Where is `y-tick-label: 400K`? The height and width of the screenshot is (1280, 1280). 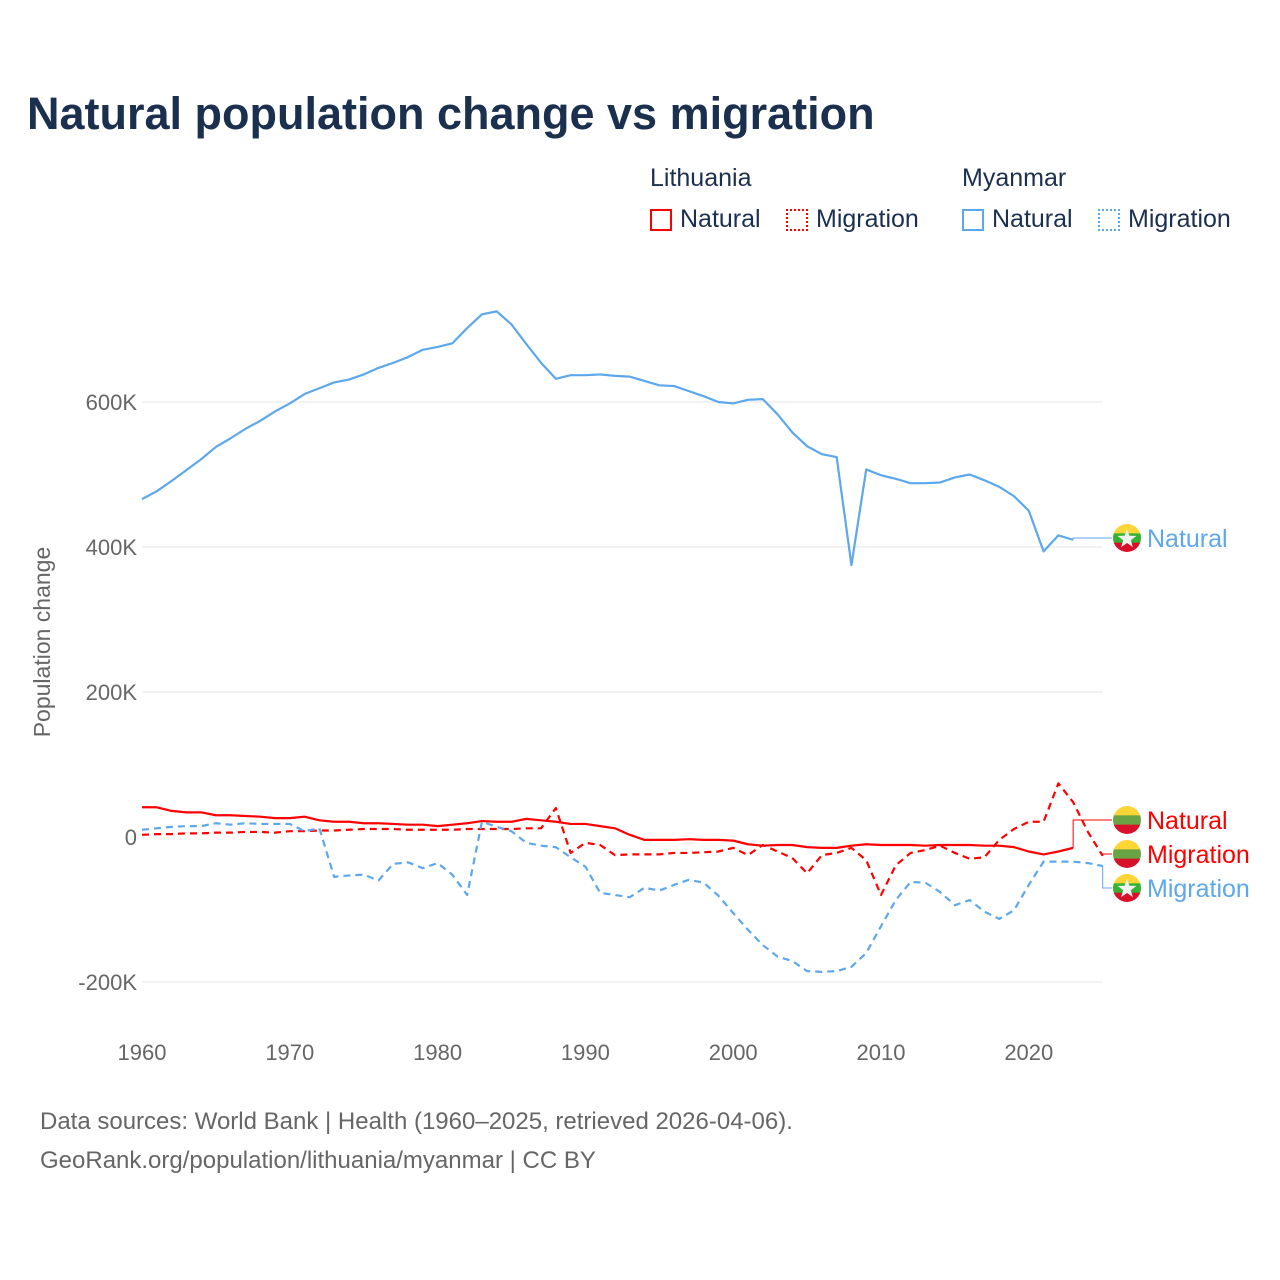 y-tick-label: 400K is located at coordinates (112, 547).